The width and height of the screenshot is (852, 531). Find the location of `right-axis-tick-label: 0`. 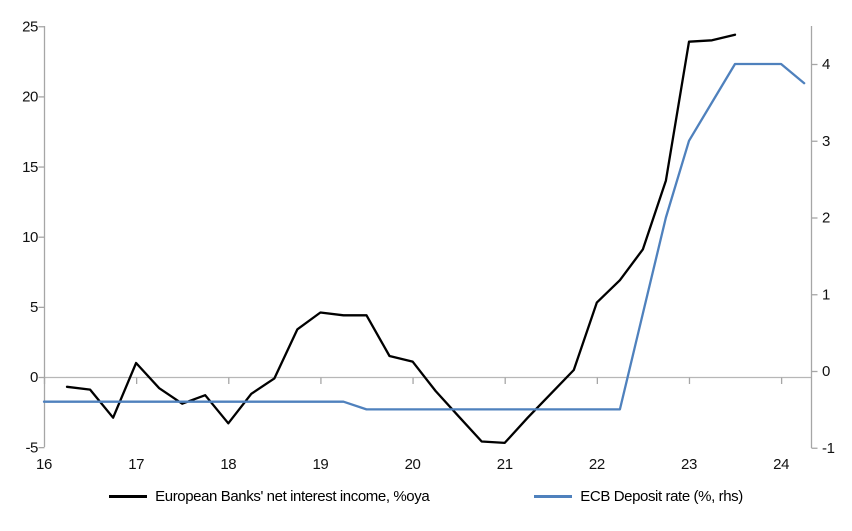

right-axis-tick-label: 0 is located at coordinates (826, 371).